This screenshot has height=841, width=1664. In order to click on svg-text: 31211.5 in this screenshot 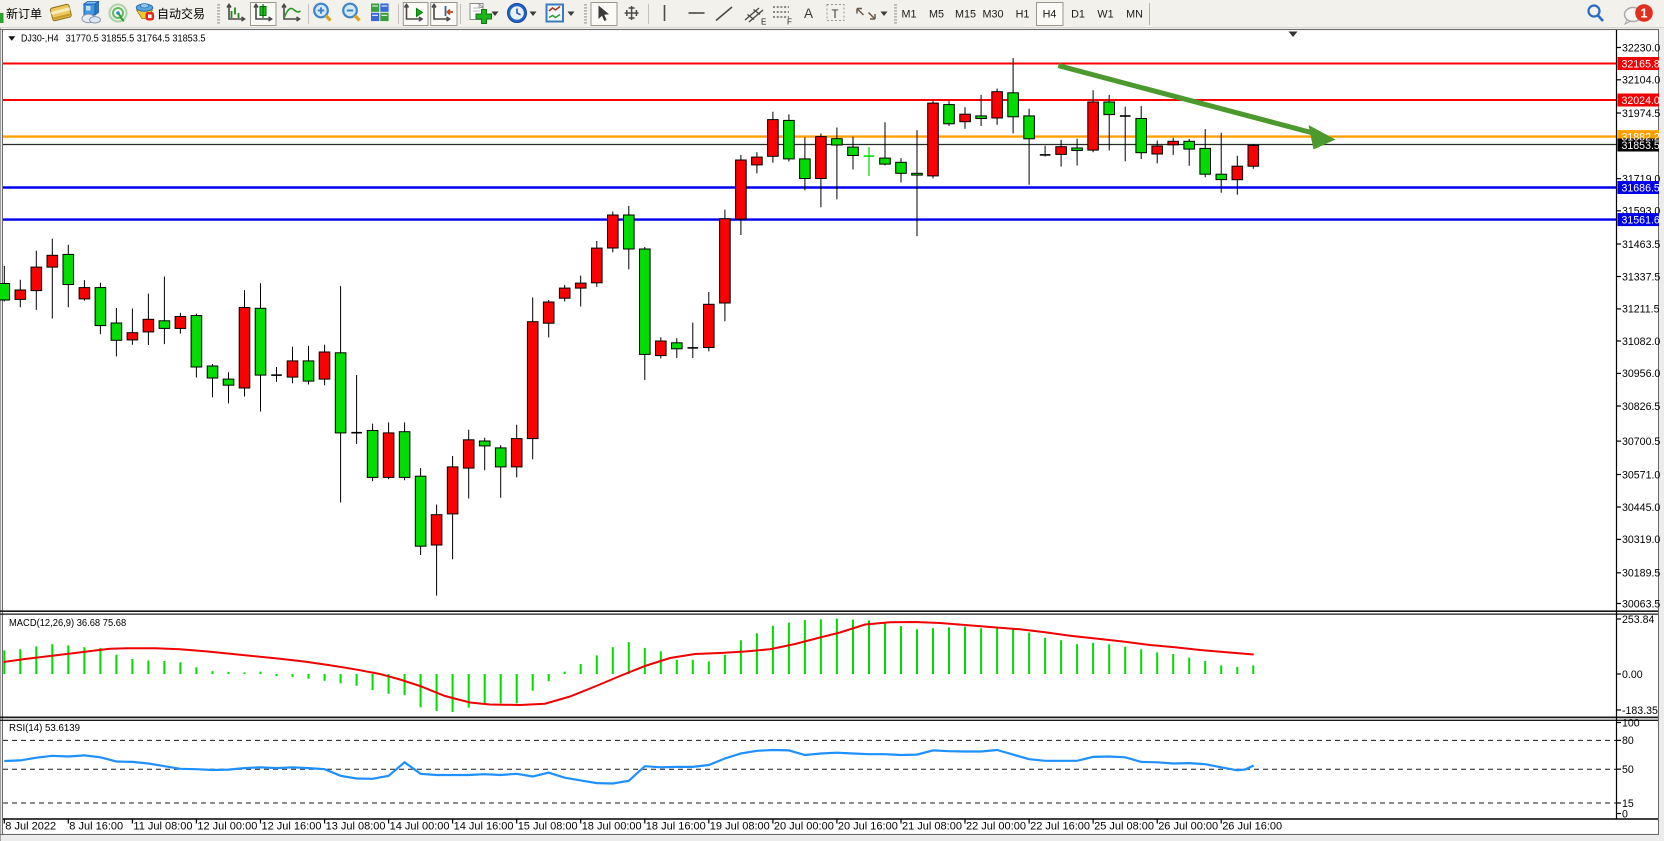, I will do `click(1641, 310)`.